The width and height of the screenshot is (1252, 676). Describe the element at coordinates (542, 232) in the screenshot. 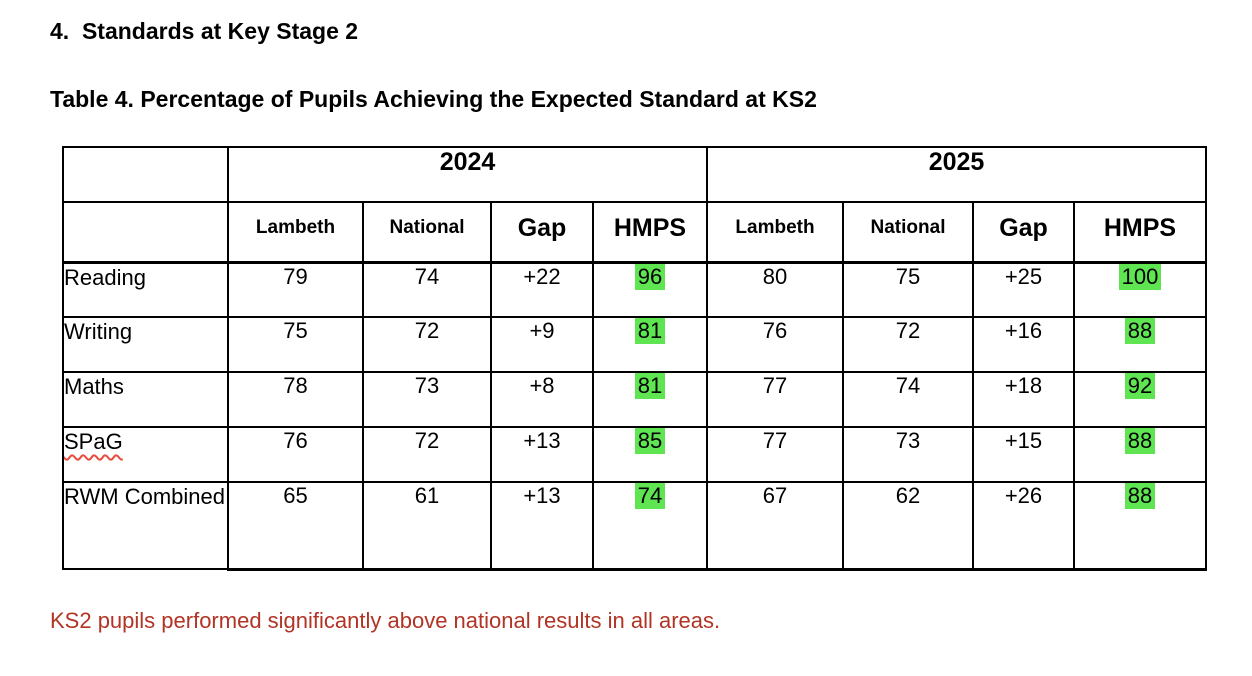

I see `column-header-gap-2024: Gap` at that location.